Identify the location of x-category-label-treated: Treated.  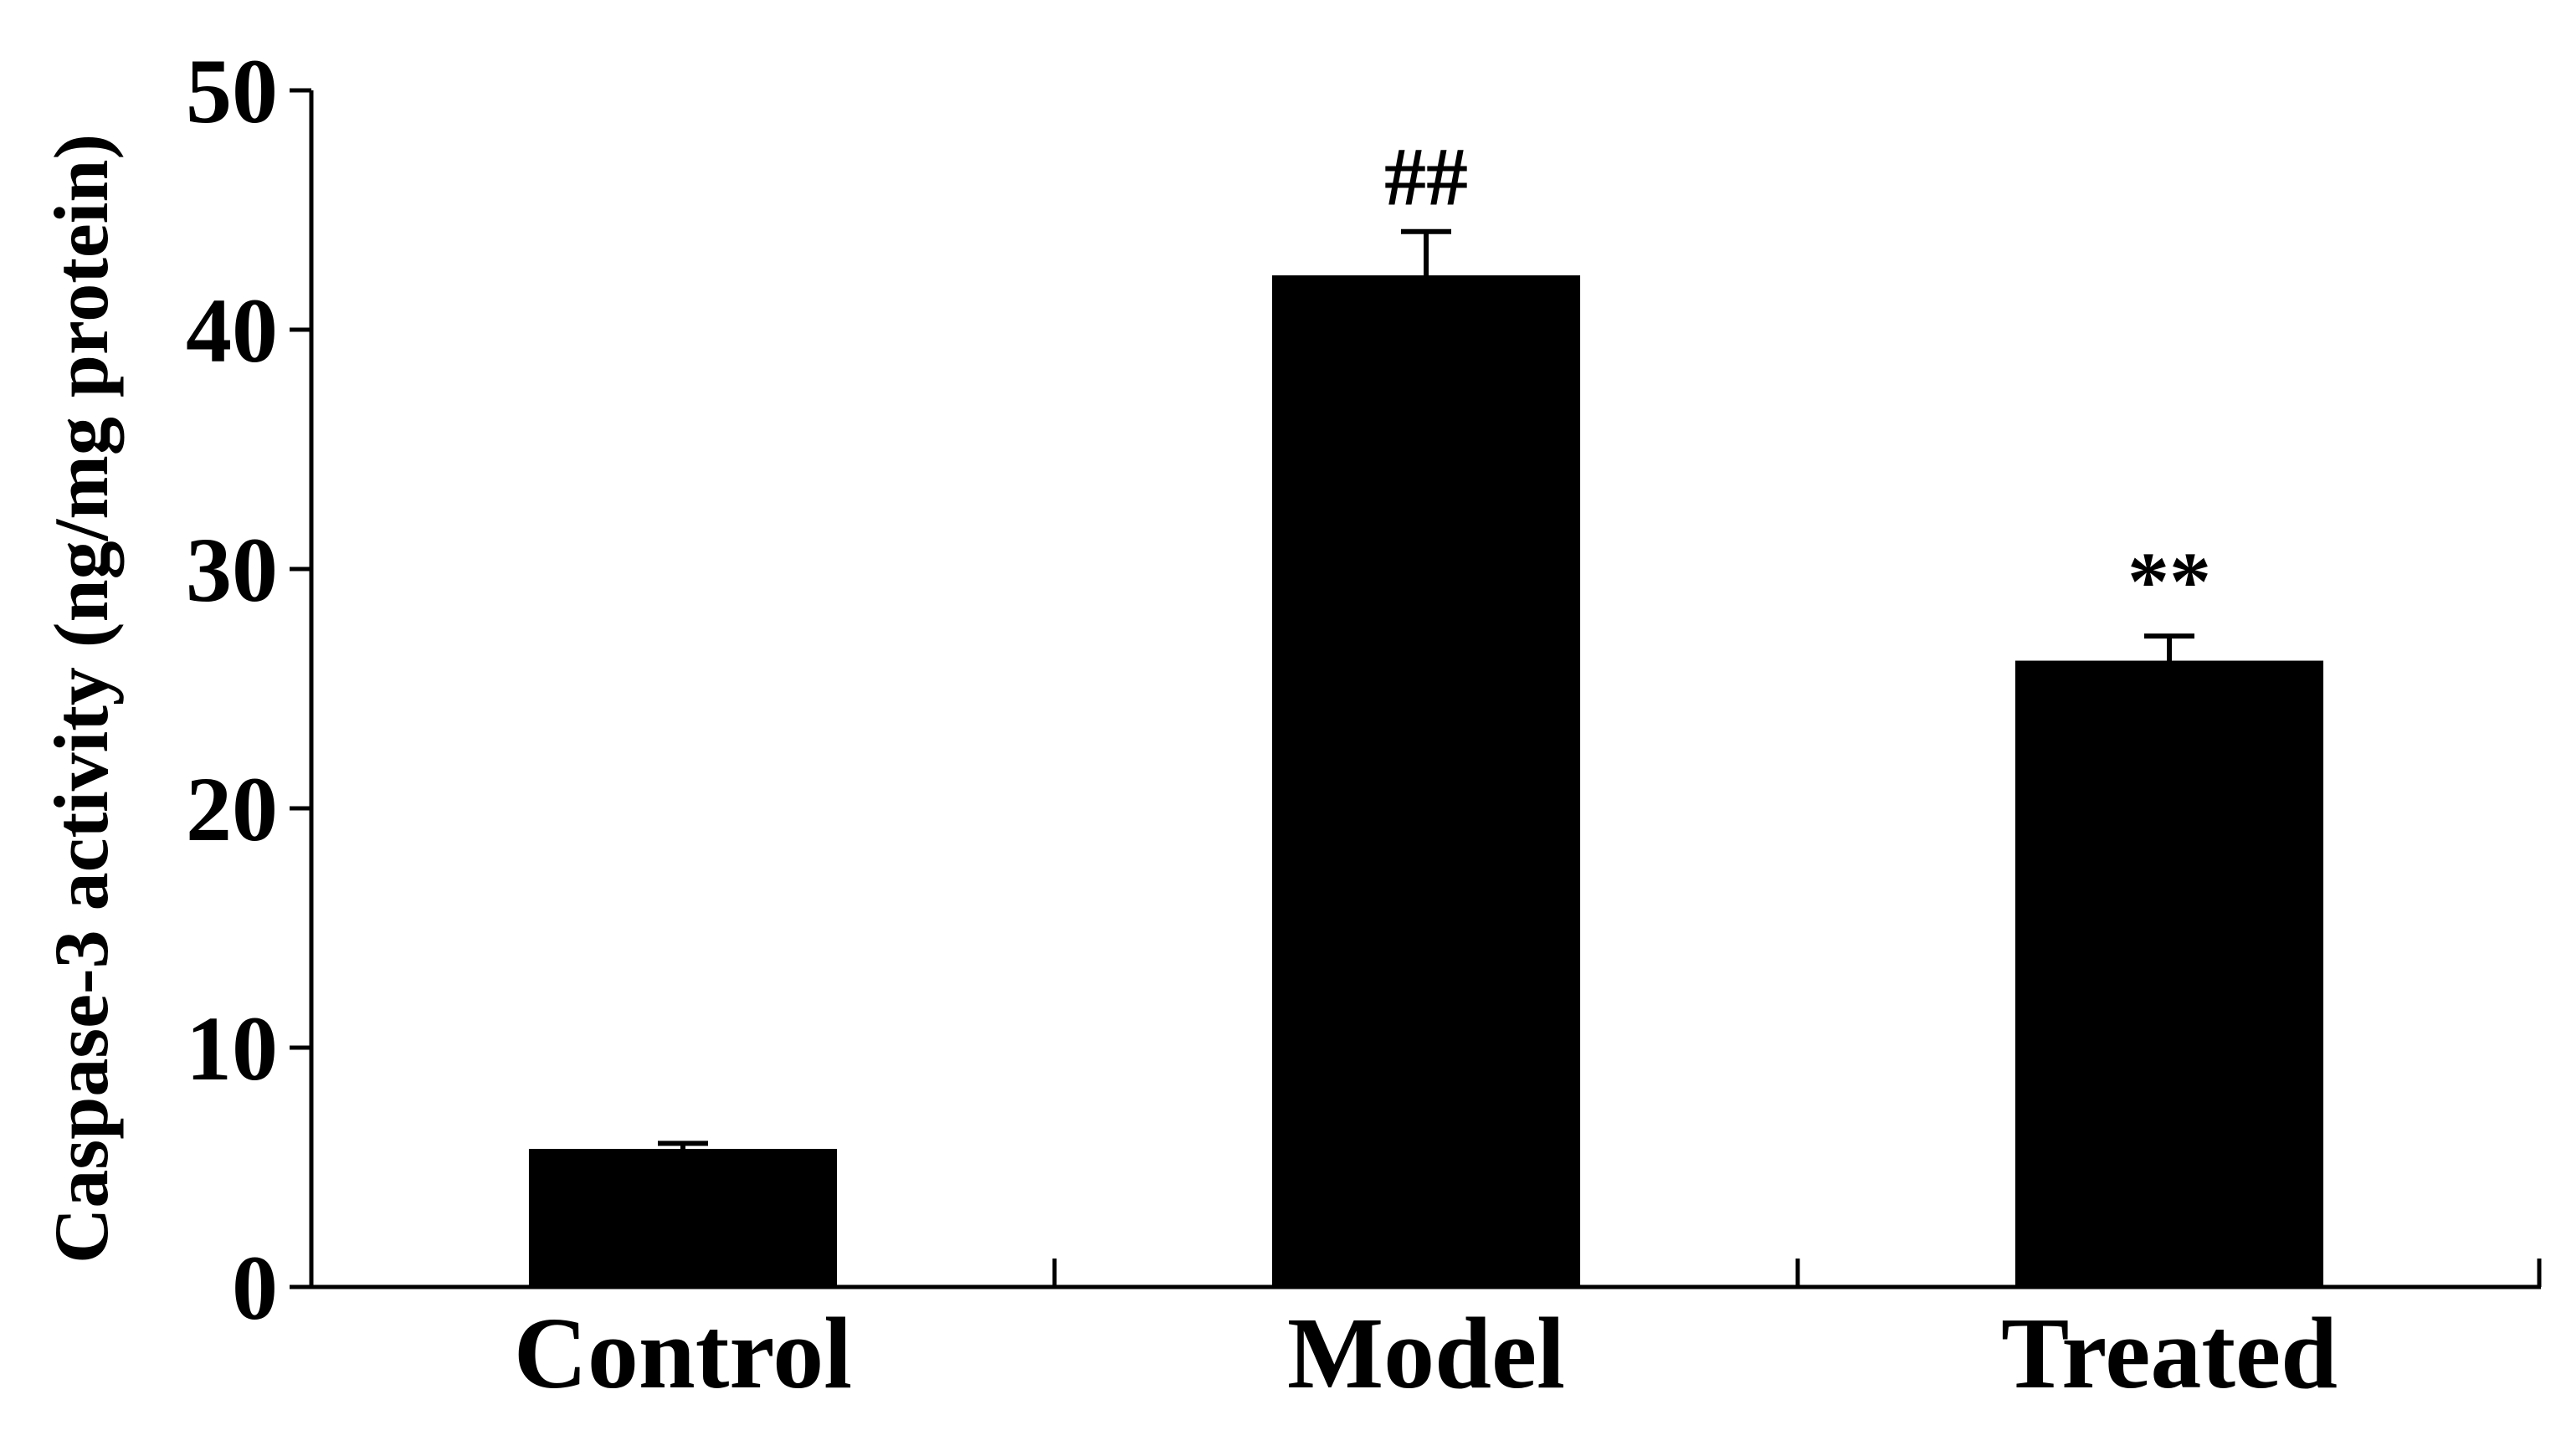
(2169, 1353).